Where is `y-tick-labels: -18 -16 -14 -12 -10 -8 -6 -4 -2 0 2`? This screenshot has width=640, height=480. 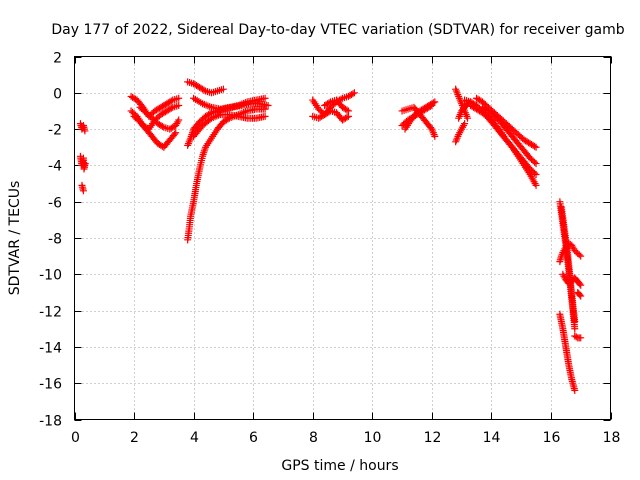 y-tick-labels: -18 -16 -14 -12 -10 -8 -6 -4 -2 0 2 is located at coordinates (50, 240).